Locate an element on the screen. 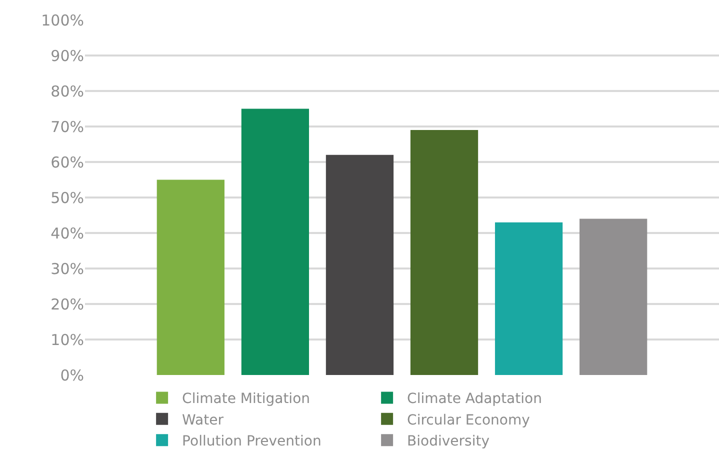 The image size is (719, 470). y-tick-label: 50% is located at coordinates (67, 197).